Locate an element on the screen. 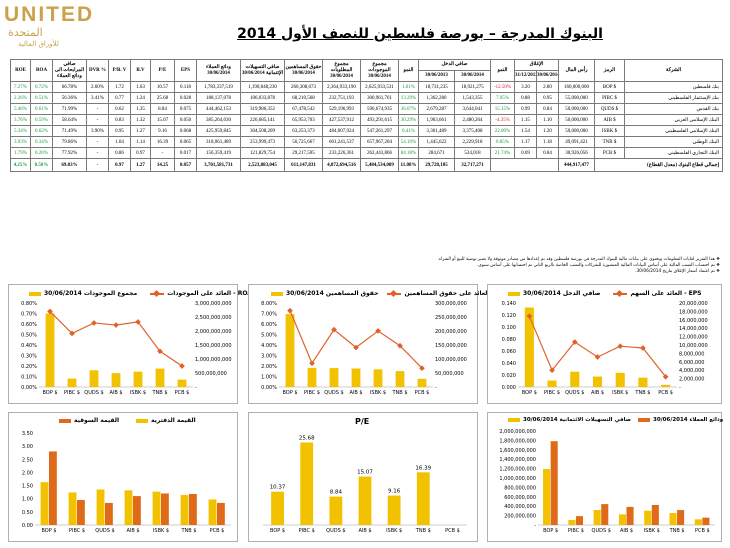 The height and width of the screenshot is (548, 730). cell-bv: 0.97 is located at coordinates (140, 153).